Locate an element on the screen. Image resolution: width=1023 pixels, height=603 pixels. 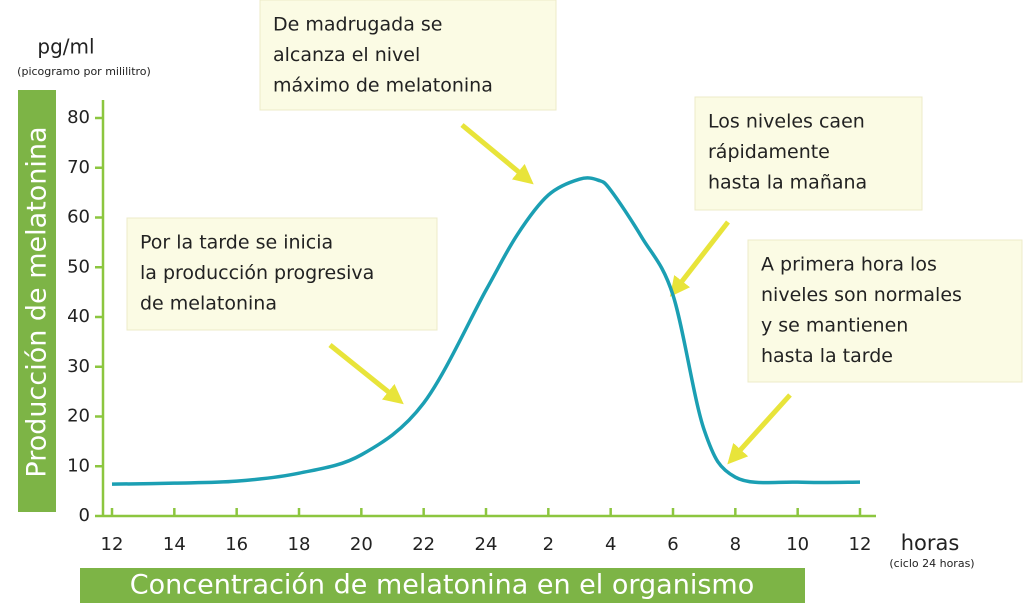
annotation-text: de melatonina is located at coordinates (208, 304).